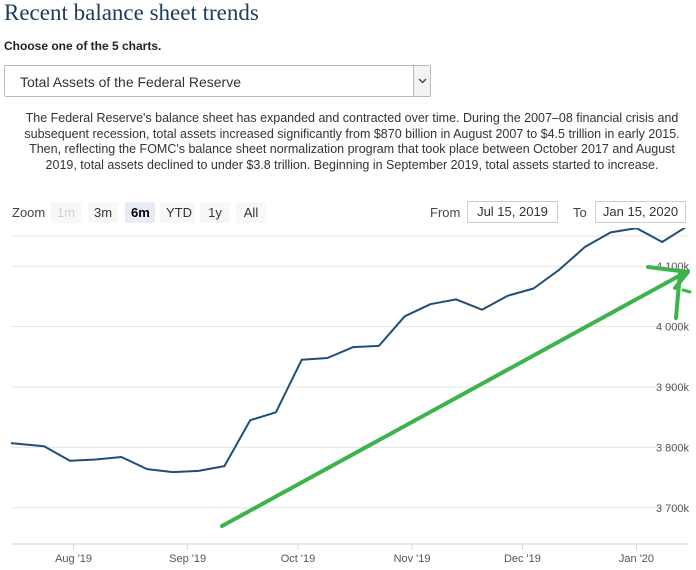  I want to click on range-to-label: To, so click(580, 212).